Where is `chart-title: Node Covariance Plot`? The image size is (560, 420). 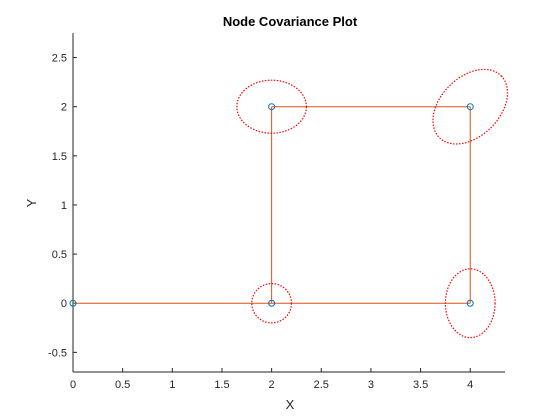
chart-title: Node Covariance Plot is located at coordinates (290, 21).